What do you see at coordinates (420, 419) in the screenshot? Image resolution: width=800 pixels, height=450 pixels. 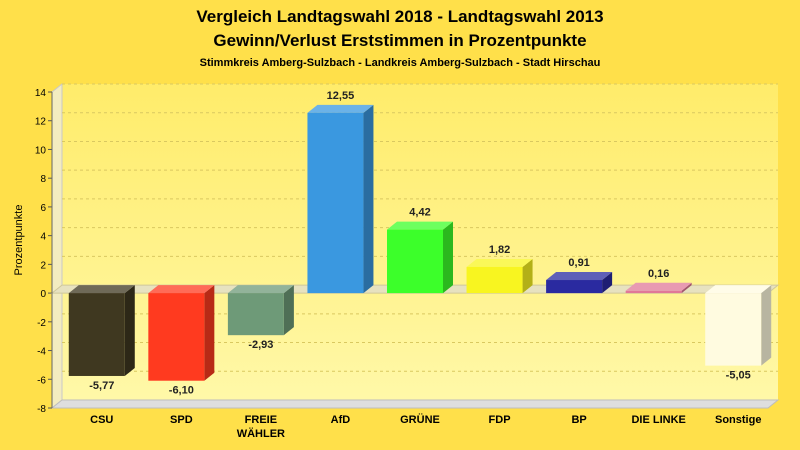 I see `x-tick-label: GRÜNE` at bounding box center [420, 419].